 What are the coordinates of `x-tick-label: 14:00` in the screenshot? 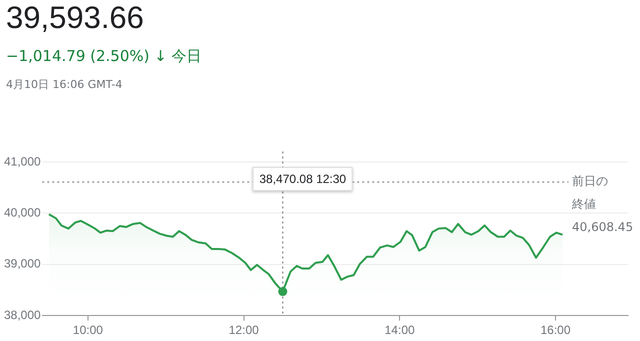 It's located at (399, 330).